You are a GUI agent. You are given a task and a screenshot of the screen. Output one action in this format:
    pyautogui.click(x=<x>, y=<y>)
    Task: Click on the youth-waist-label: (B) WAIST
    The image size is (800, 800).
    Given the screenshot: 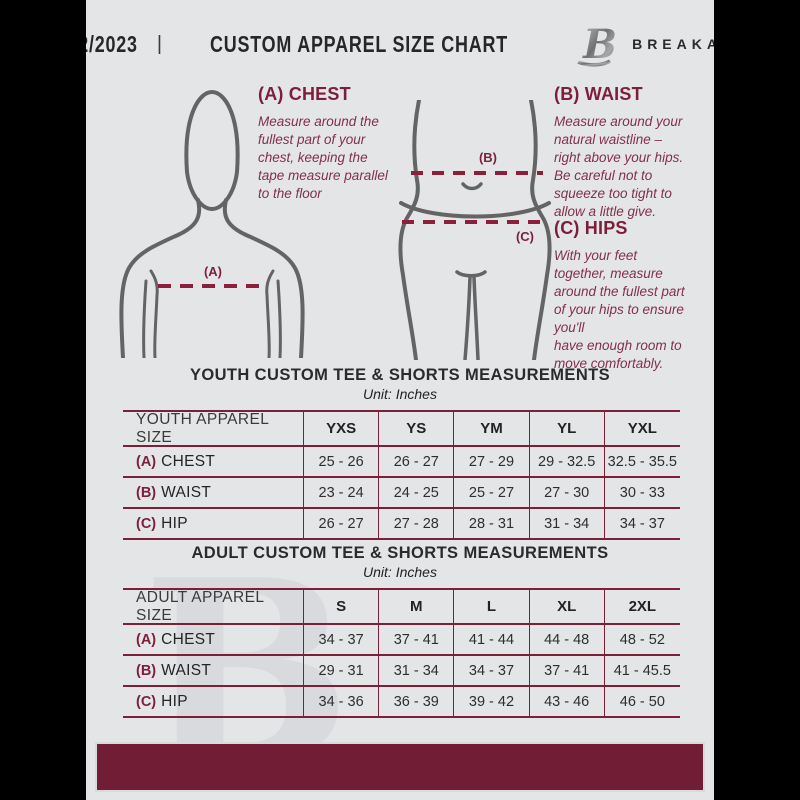 What is the action you would take?
    pyautogui.click(x=213, y=492)
    